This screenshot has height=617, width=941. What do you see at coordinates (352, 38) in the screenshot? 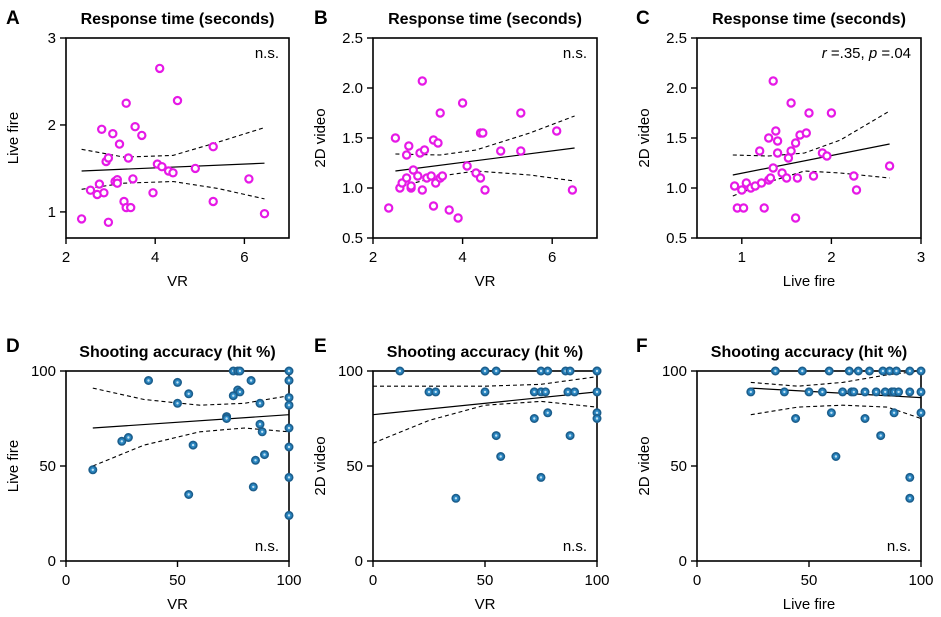
I see `y-tick-label: 2.5` at bounding box center [352, 38].